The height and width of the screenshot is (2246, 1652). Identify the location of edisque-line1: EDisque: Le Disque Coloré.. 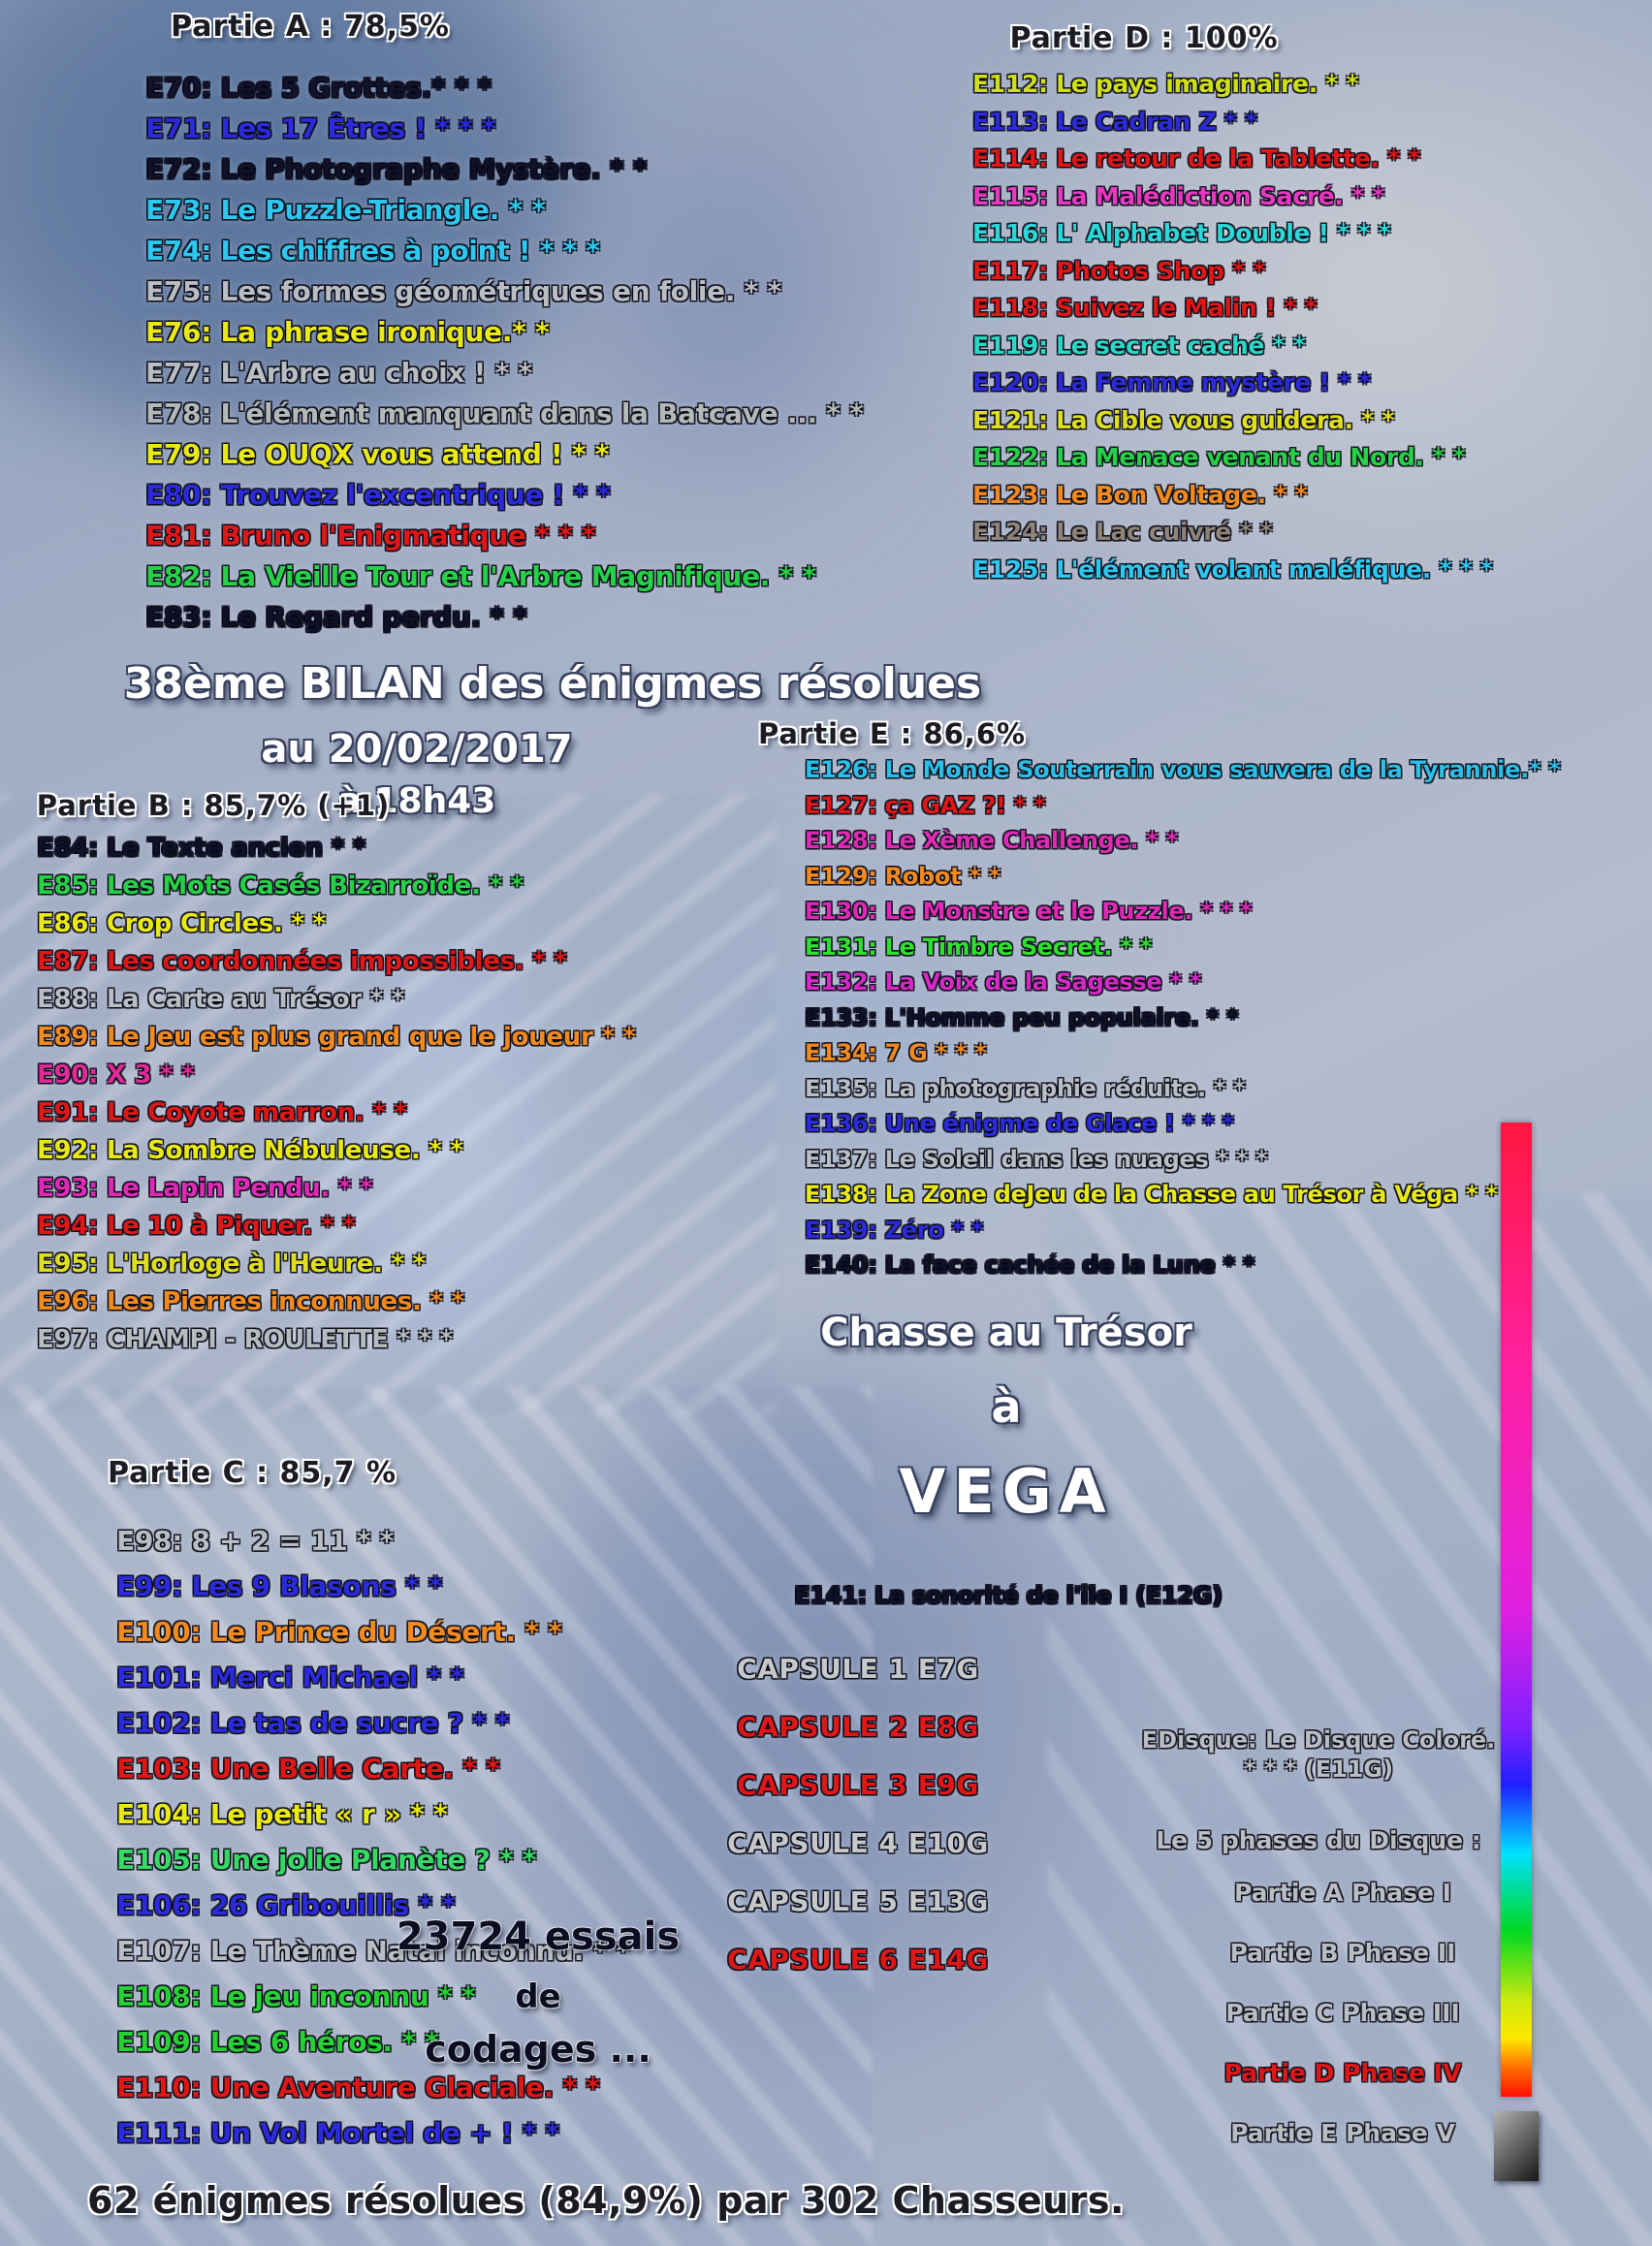
(1319, 1740).